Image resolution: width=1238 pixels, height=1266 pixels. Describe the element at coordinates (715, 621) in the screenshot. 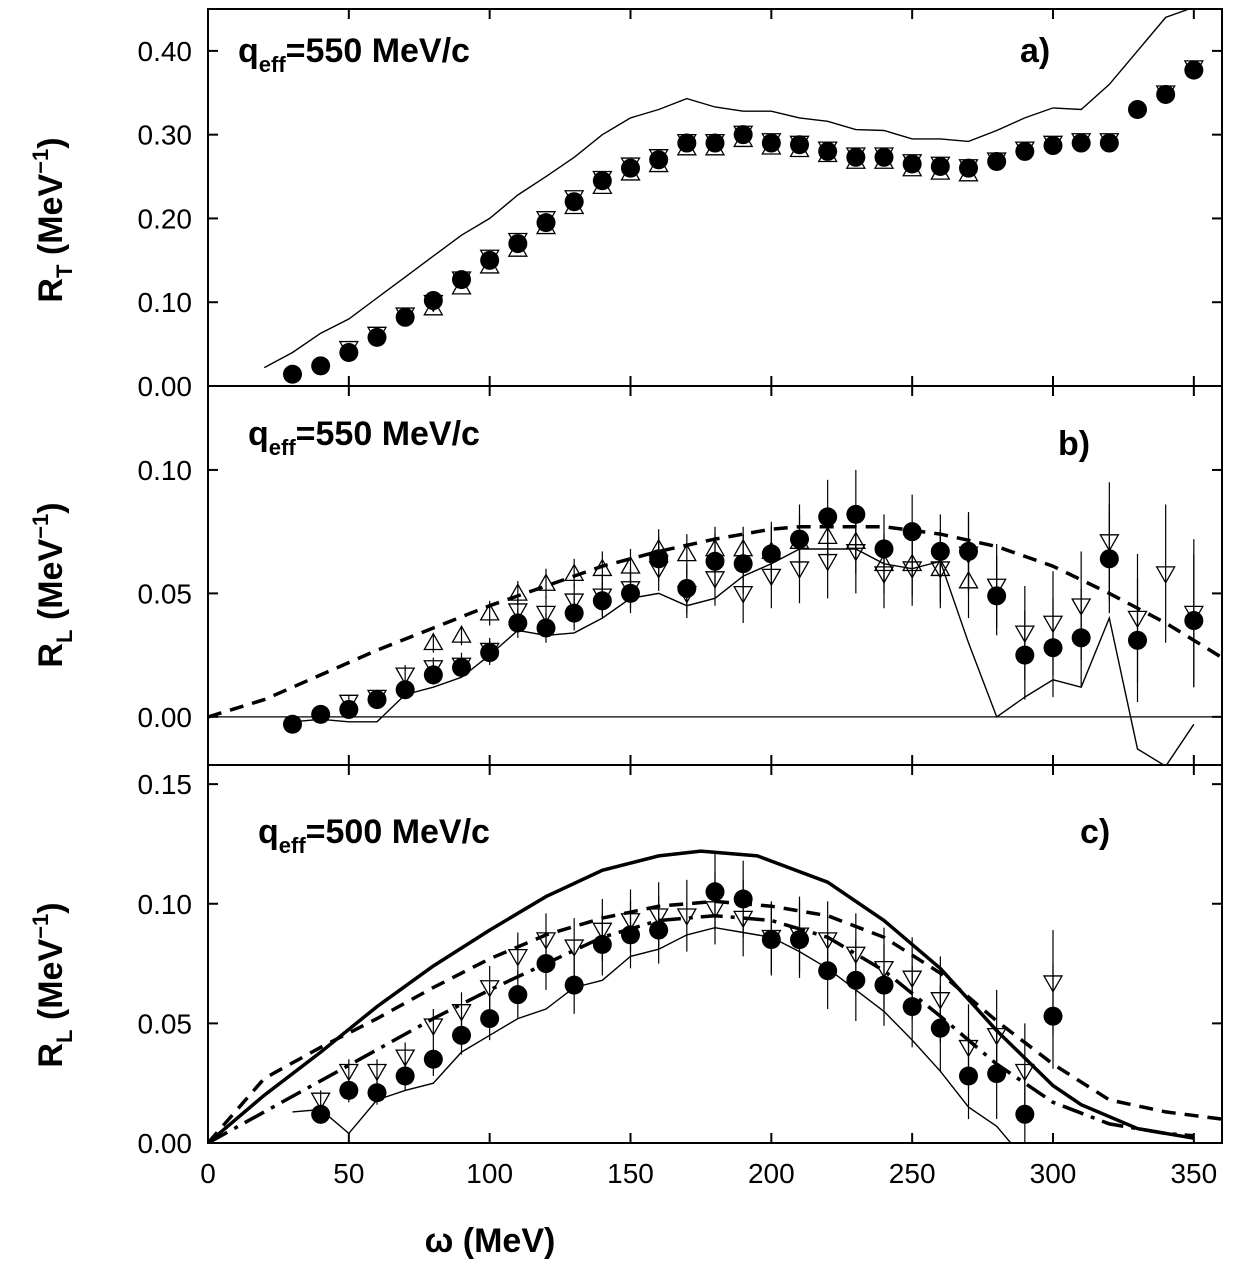

I see `series-line-thick-dashed` at that location.